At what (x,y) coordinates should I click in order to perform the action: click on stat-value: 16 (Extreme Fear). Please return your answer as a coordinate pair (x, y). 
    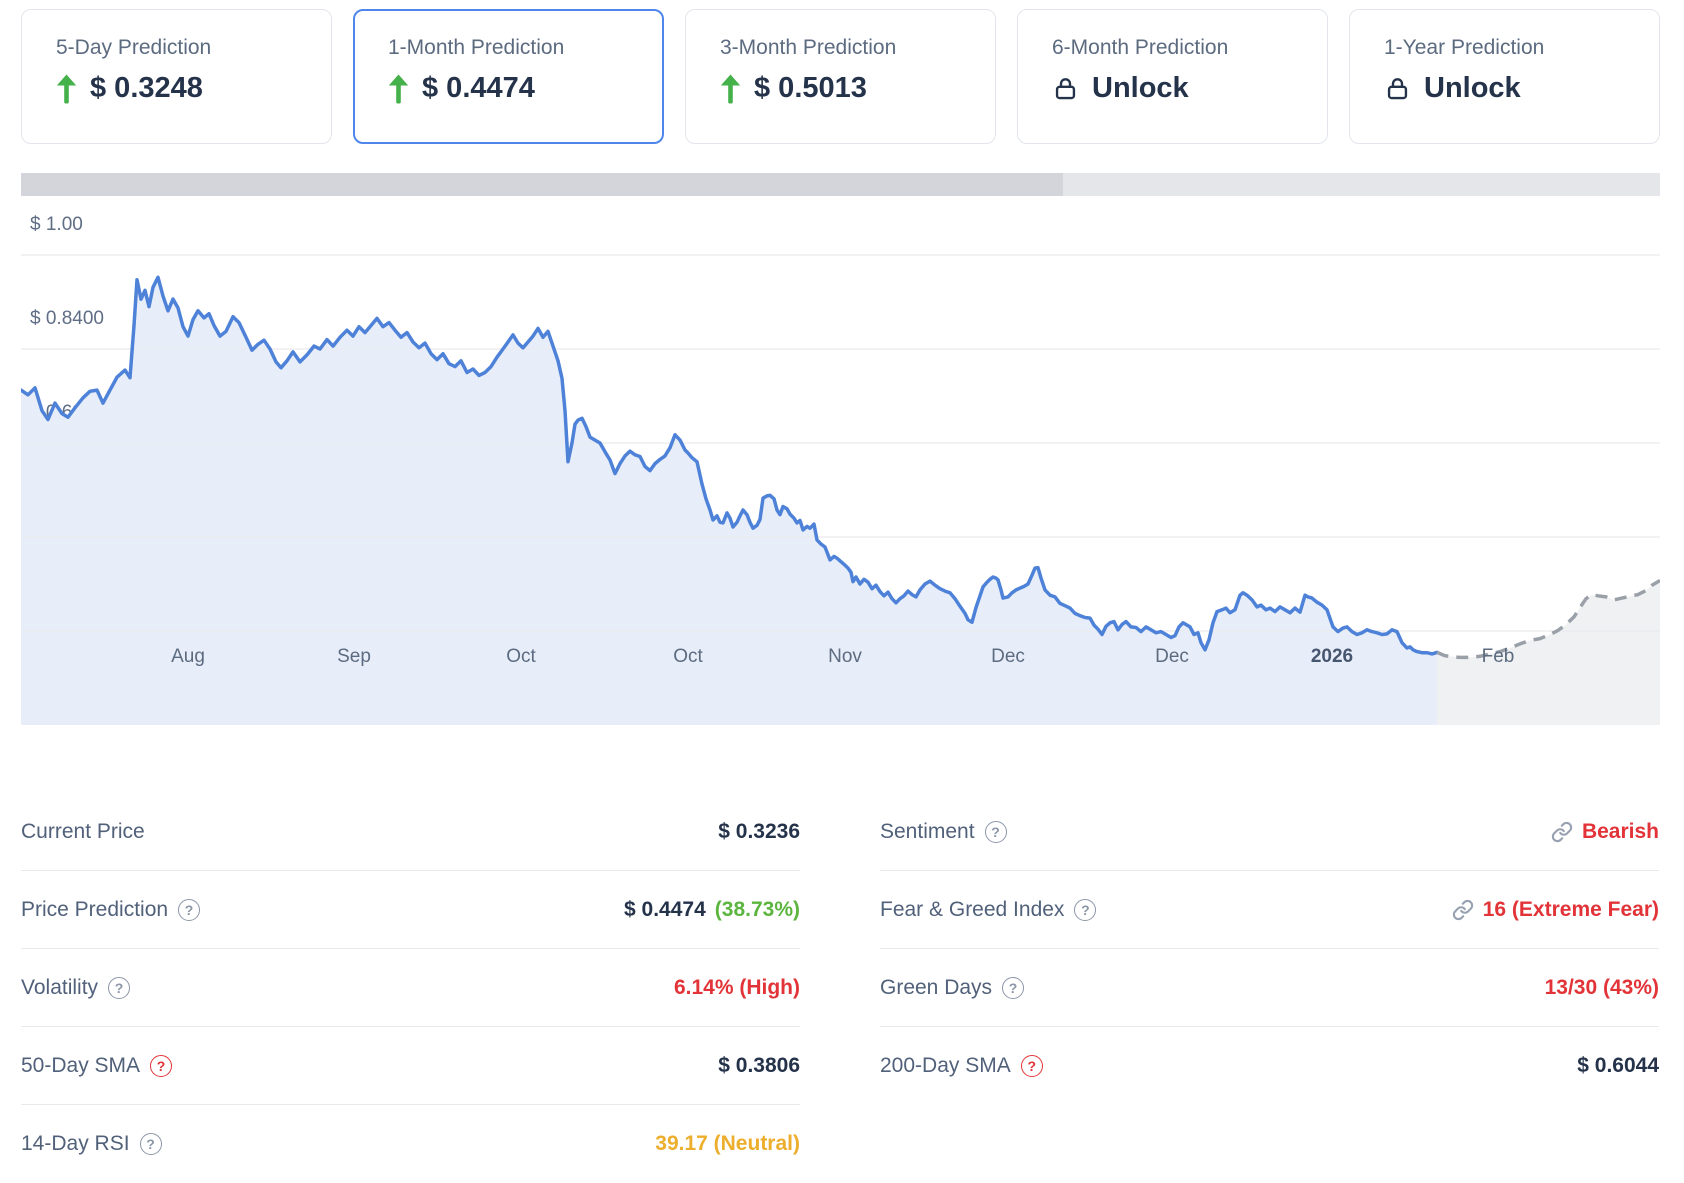
    Looking at the image, I should click on (1555, 910).